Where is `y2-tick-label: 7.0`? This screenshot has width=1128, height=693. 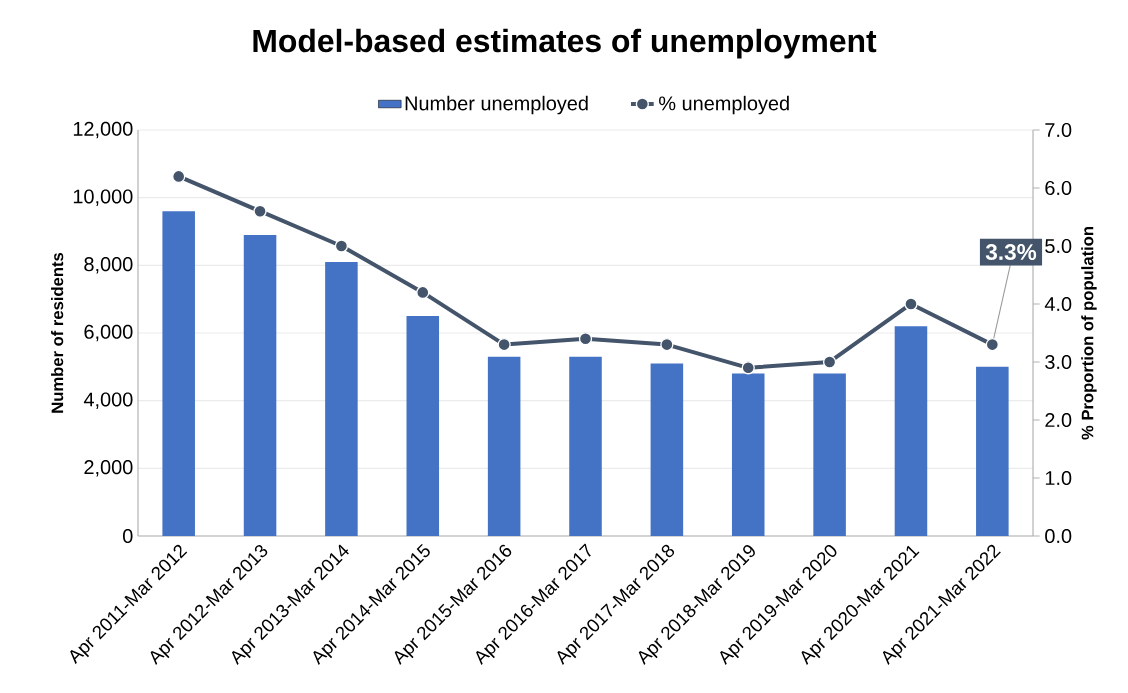
y2-tick-label: 7.0 is located at coordinates (1058, 130).